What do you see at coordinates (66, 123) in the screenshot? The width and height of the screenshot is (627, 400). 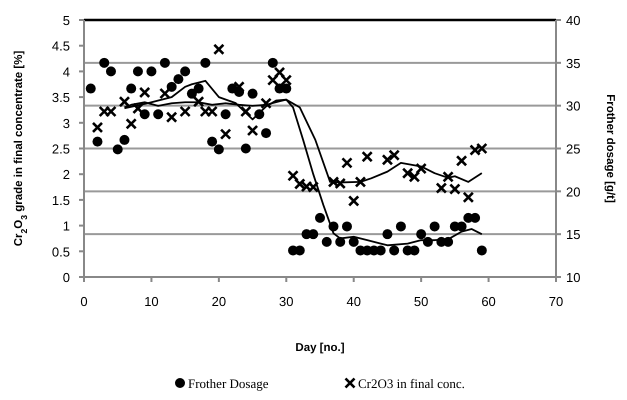 I see `y-tick-label: 3` at bounding box center [66, 123].